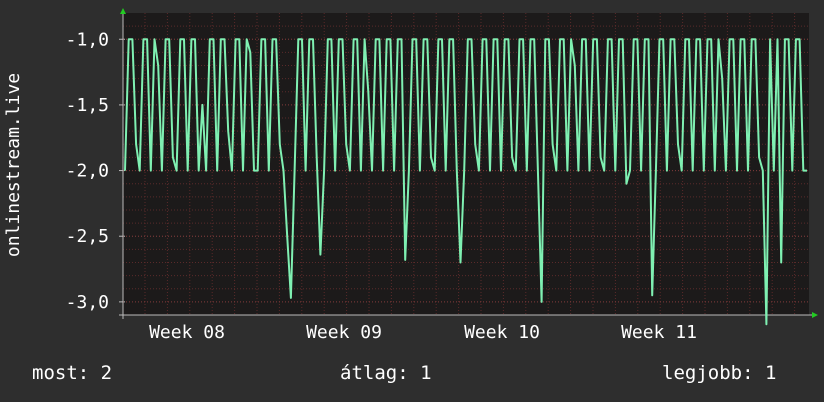 The width and height of the screenshot is (824, 402). Describe the element at coordinates (344, 332) in the screenshot. I see `x-tick-label: Week 09` at that location.